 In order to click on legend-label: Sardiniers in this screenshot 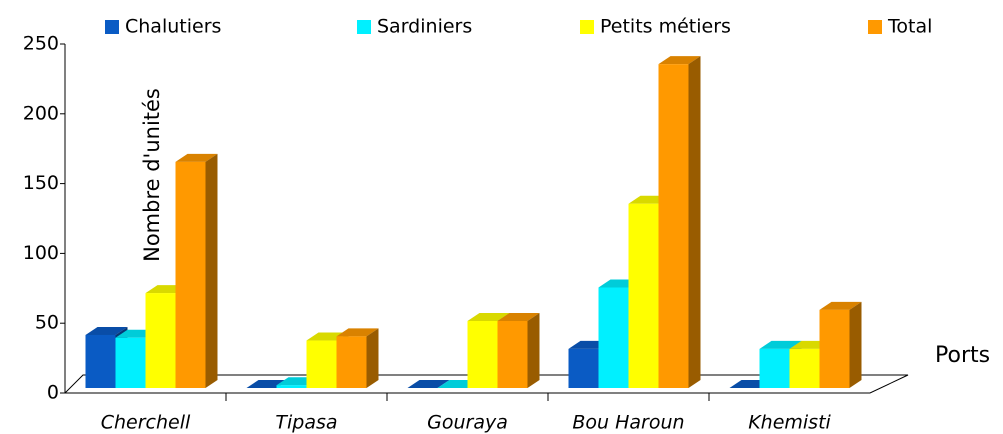, I will do `click(424, 27)`.